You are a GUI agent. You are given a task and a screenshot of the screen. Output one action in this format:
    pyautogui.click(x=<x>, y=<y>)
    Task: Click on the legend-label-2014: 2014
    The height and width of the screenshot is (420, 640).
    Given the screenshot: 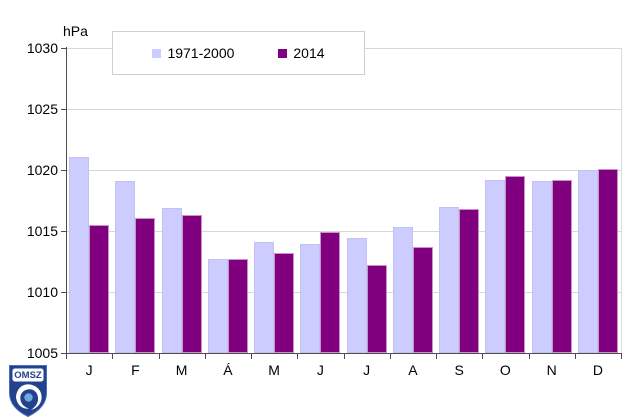 What is the action you would take?
    pyautogui.click(x=309, y=53)
    